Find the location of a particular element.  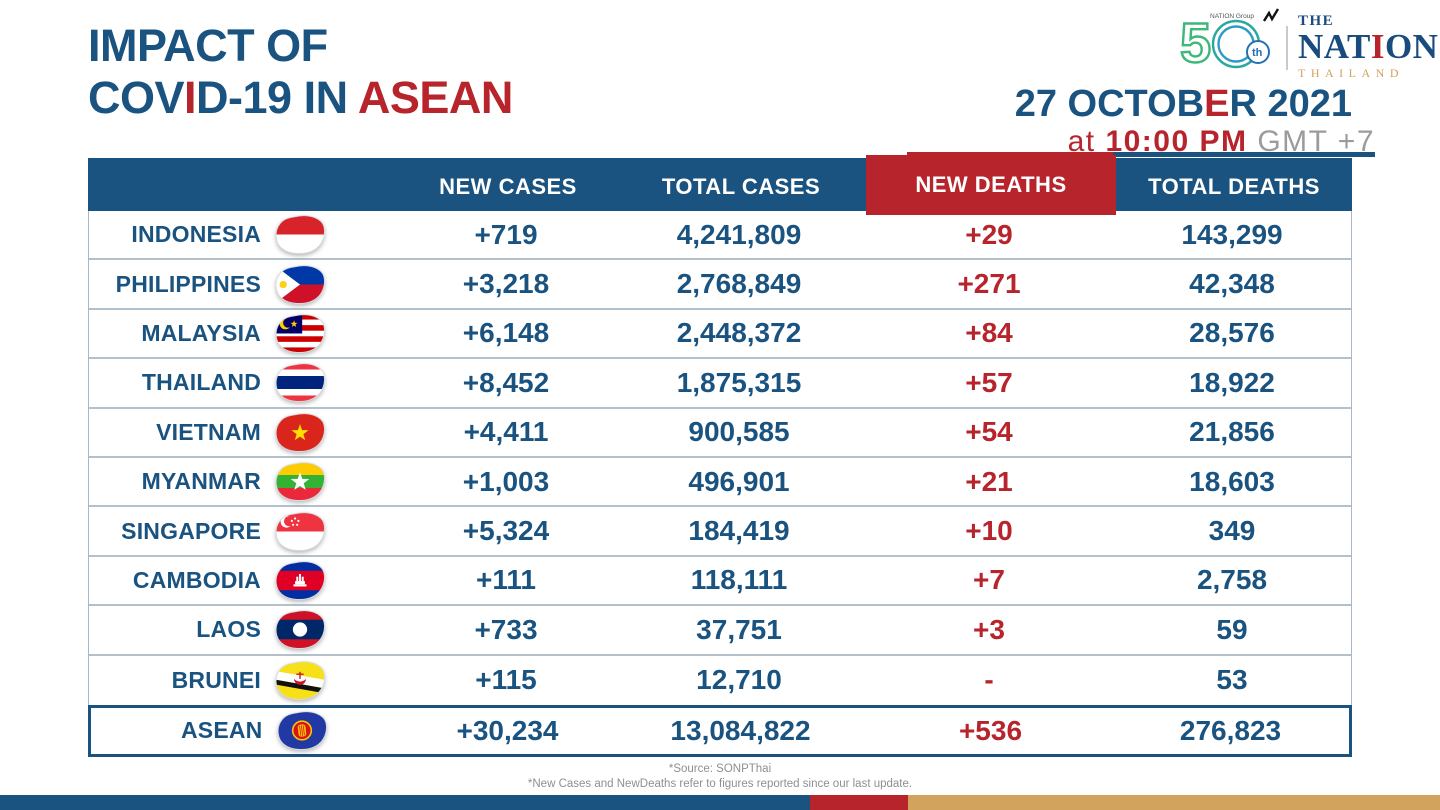

total-deaths-cell: 53 is located at coordinates (1232, 680).